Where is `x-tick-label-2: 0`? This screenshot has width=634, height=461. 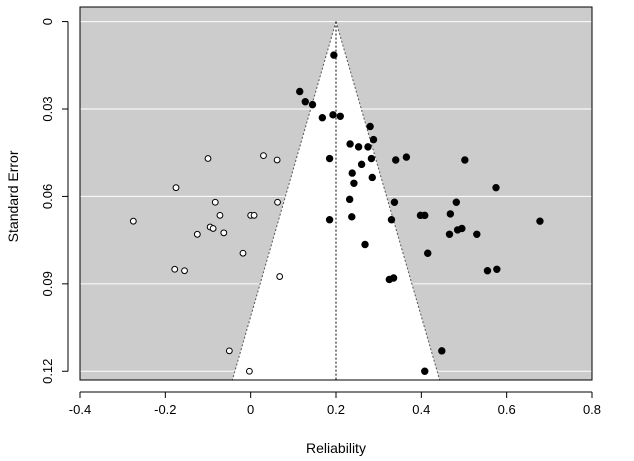
x-tick-label-2: 0 is located at coordinates (250, 409).